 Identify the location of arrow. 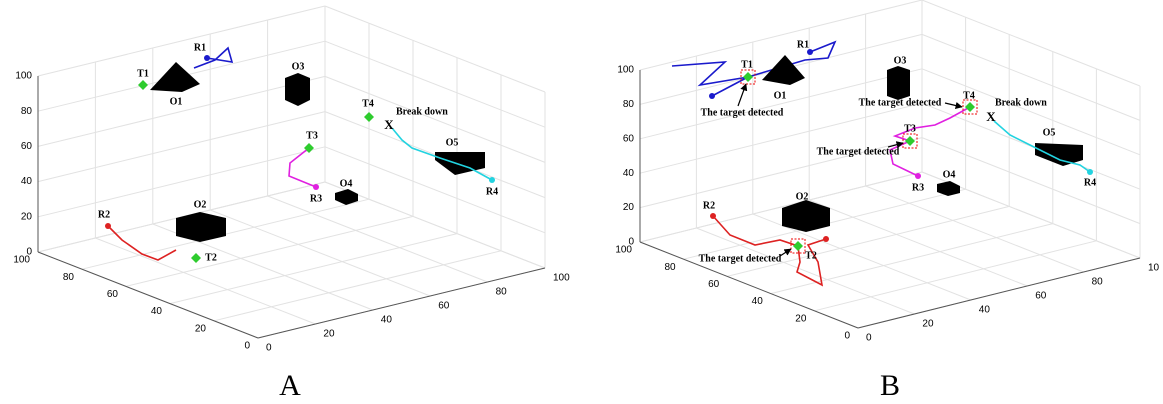
(785, 252).